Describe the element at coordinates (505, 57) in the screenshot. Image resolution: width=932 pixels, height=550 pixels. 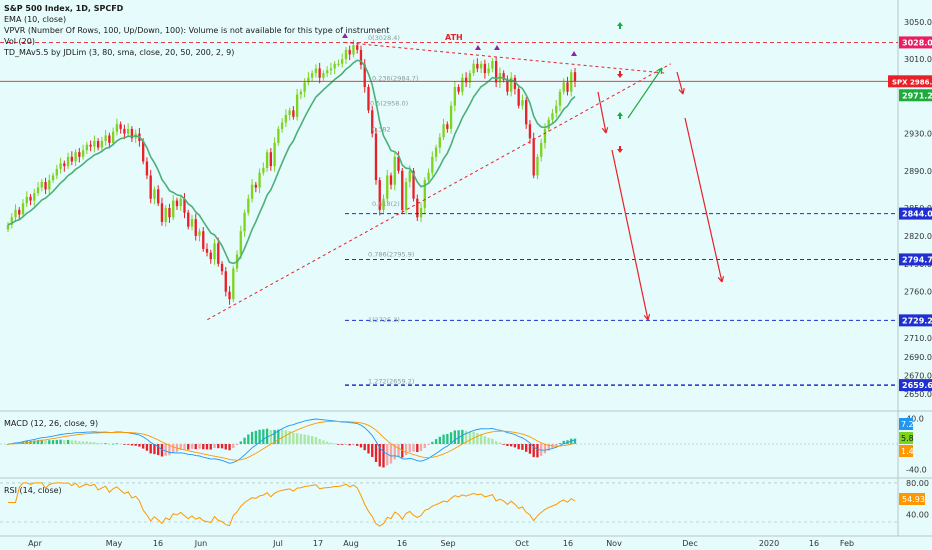
I see `trend-ath-resistance` at that location.